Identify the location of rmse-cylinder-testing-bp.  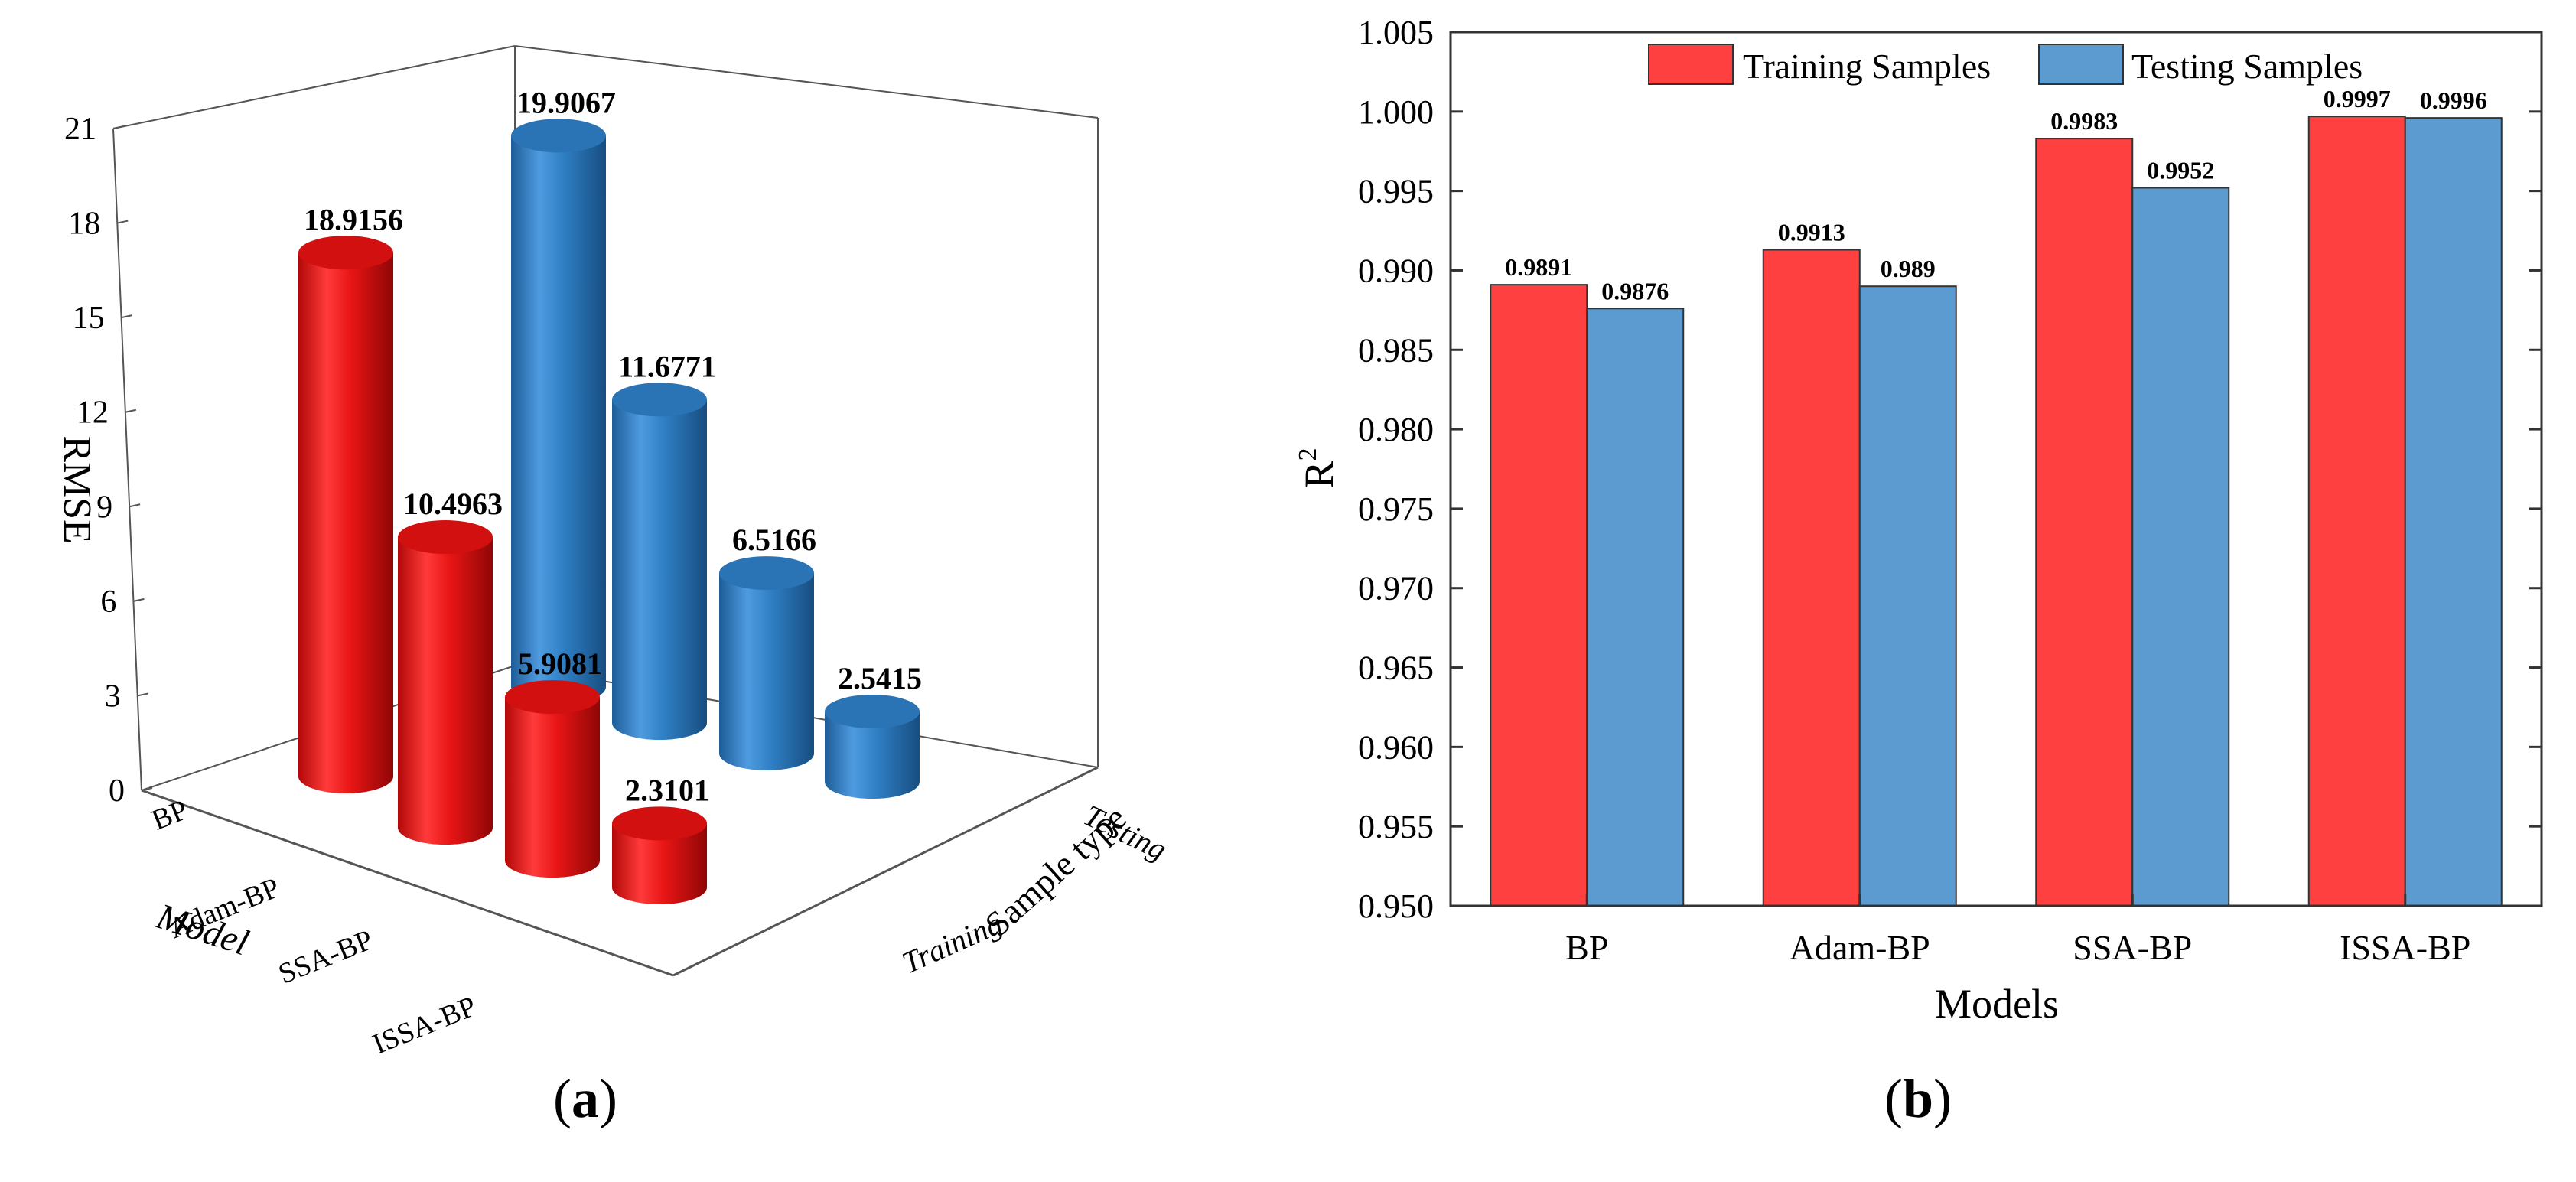
(558, 412).